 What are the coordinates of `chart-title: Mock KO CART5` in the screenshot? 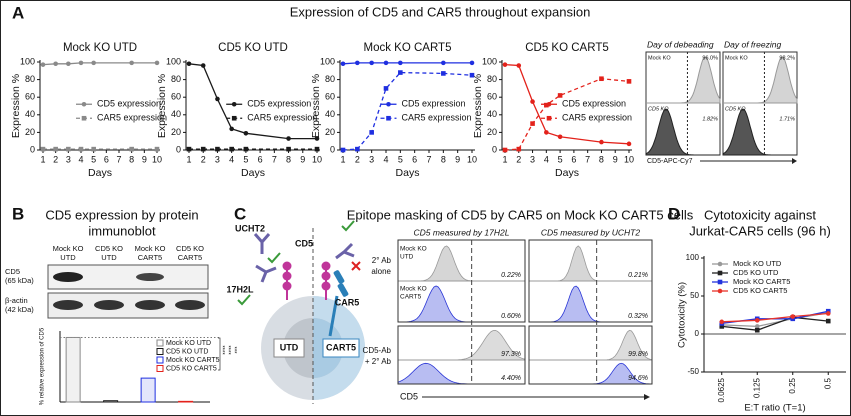 It's located at (408, 48).